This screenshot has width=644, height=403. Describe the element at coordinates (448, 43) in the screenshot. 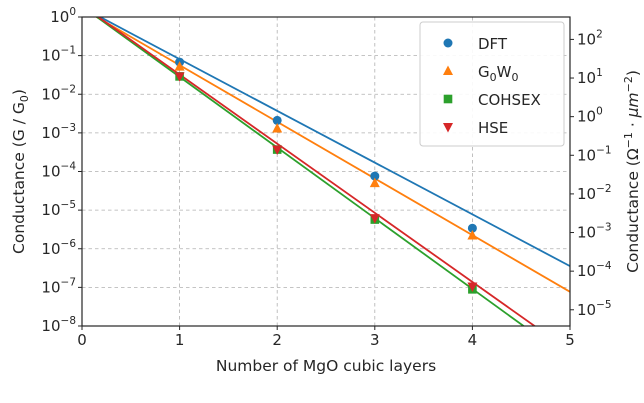

I see `legend-marker-dft` at that location.